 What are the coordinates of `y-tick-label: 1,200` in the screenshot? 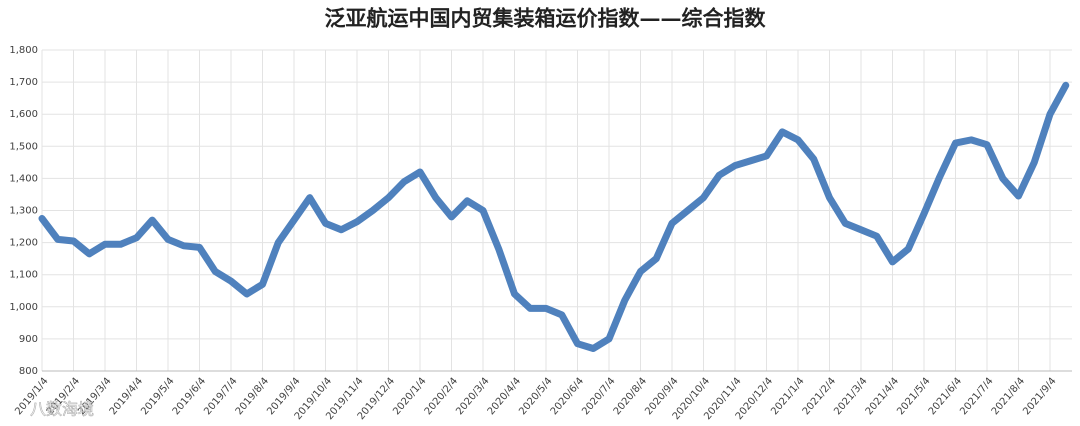 It's located at (23, 243).